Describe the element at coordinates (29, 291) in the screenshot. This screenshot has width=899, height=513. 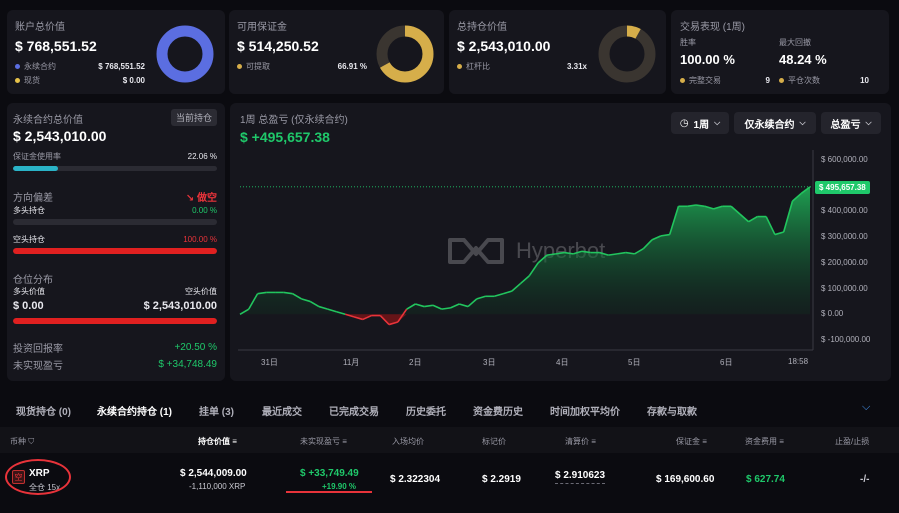
I see `long-value-label: 多头价值` at that location.